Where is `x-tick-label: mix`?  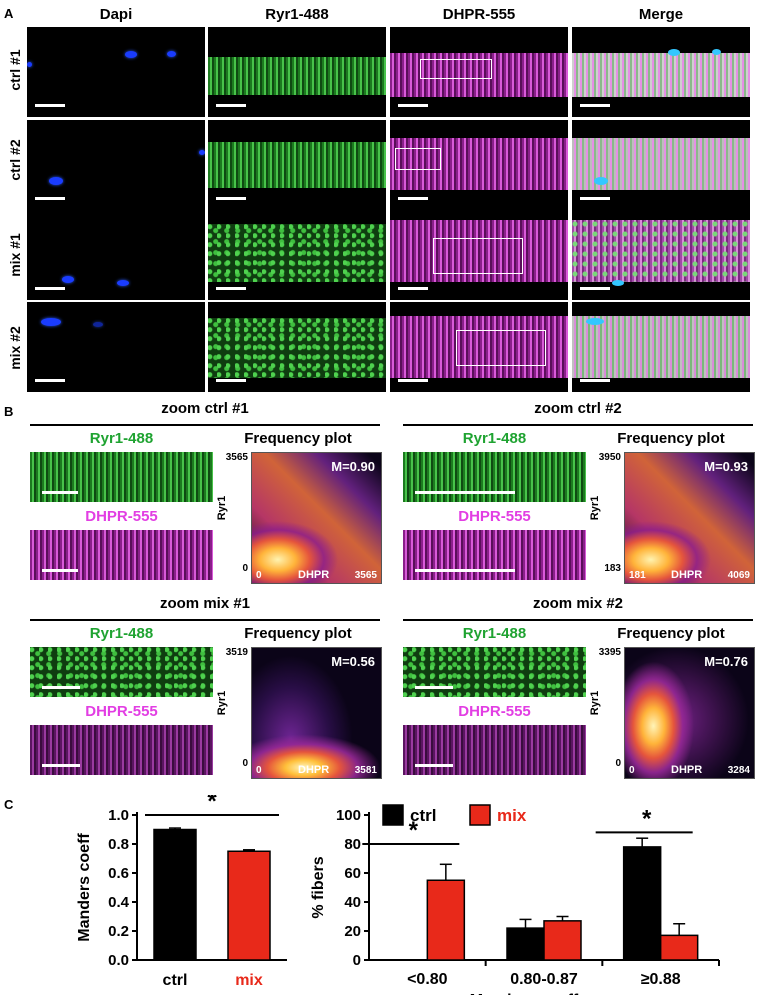
x-tick-label: mix is located at coordinates (249, 980).